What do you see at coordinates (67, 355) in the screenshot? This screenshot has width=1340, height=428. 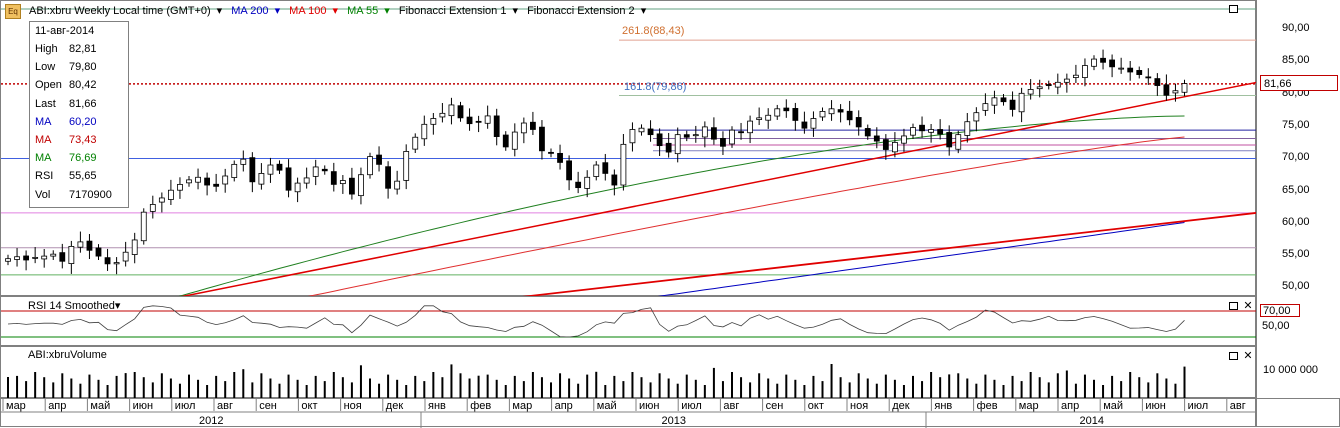 I see `volume-title: ABI:xbruVolume` at bounding box center [67, 355].